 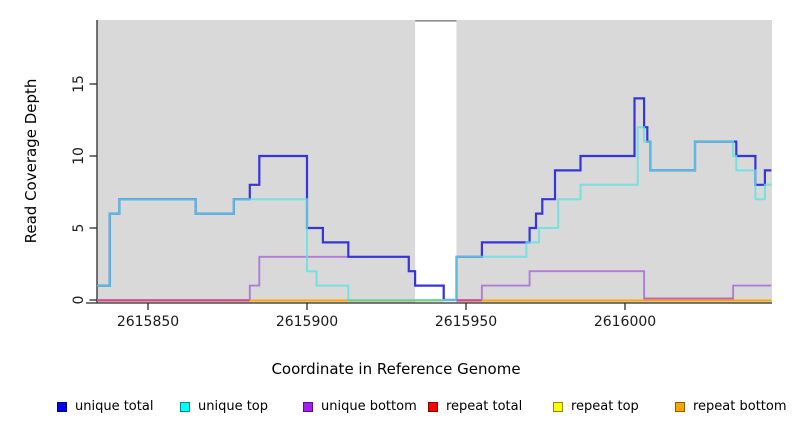 I want to click on y-tick-label: 5, so click(x=79, y=228).